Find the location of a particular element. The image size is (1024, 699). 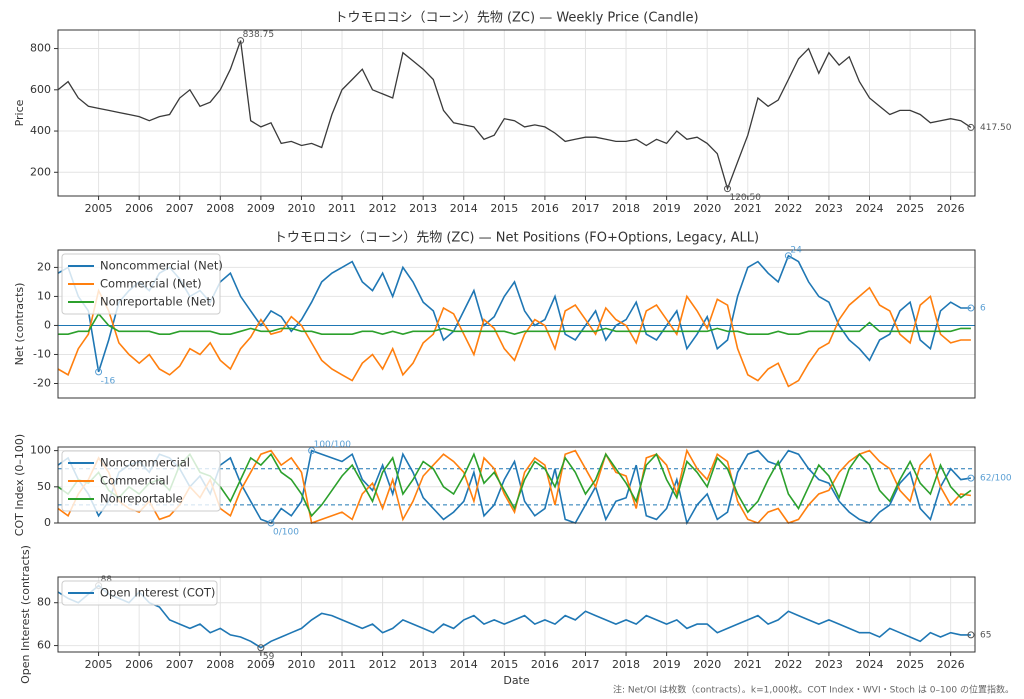

y-tick-label: 80 is located at coordinates (44, 602).